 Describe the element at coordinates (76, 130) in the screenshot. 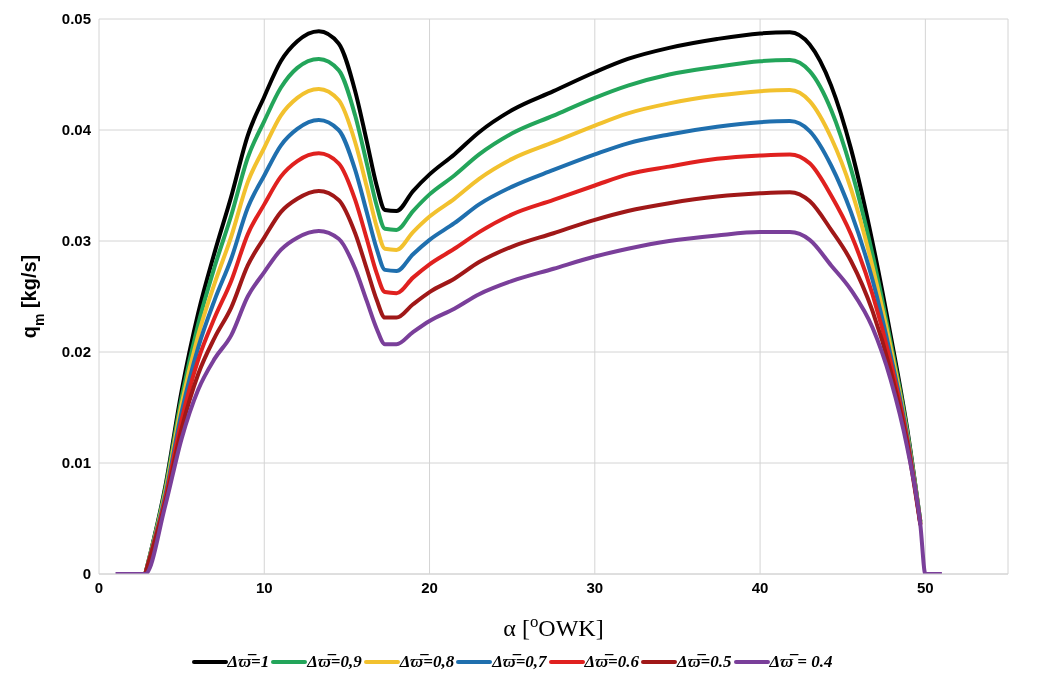

I see `y-tick-label: 0.04` at that location.